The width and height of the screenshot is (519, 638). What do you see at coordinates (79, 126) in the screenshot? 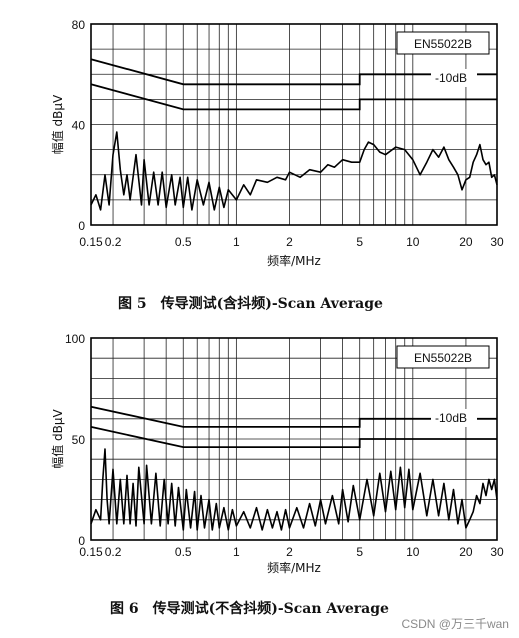
I see `y-tick-label: 40` at bounding box center [79, 126].